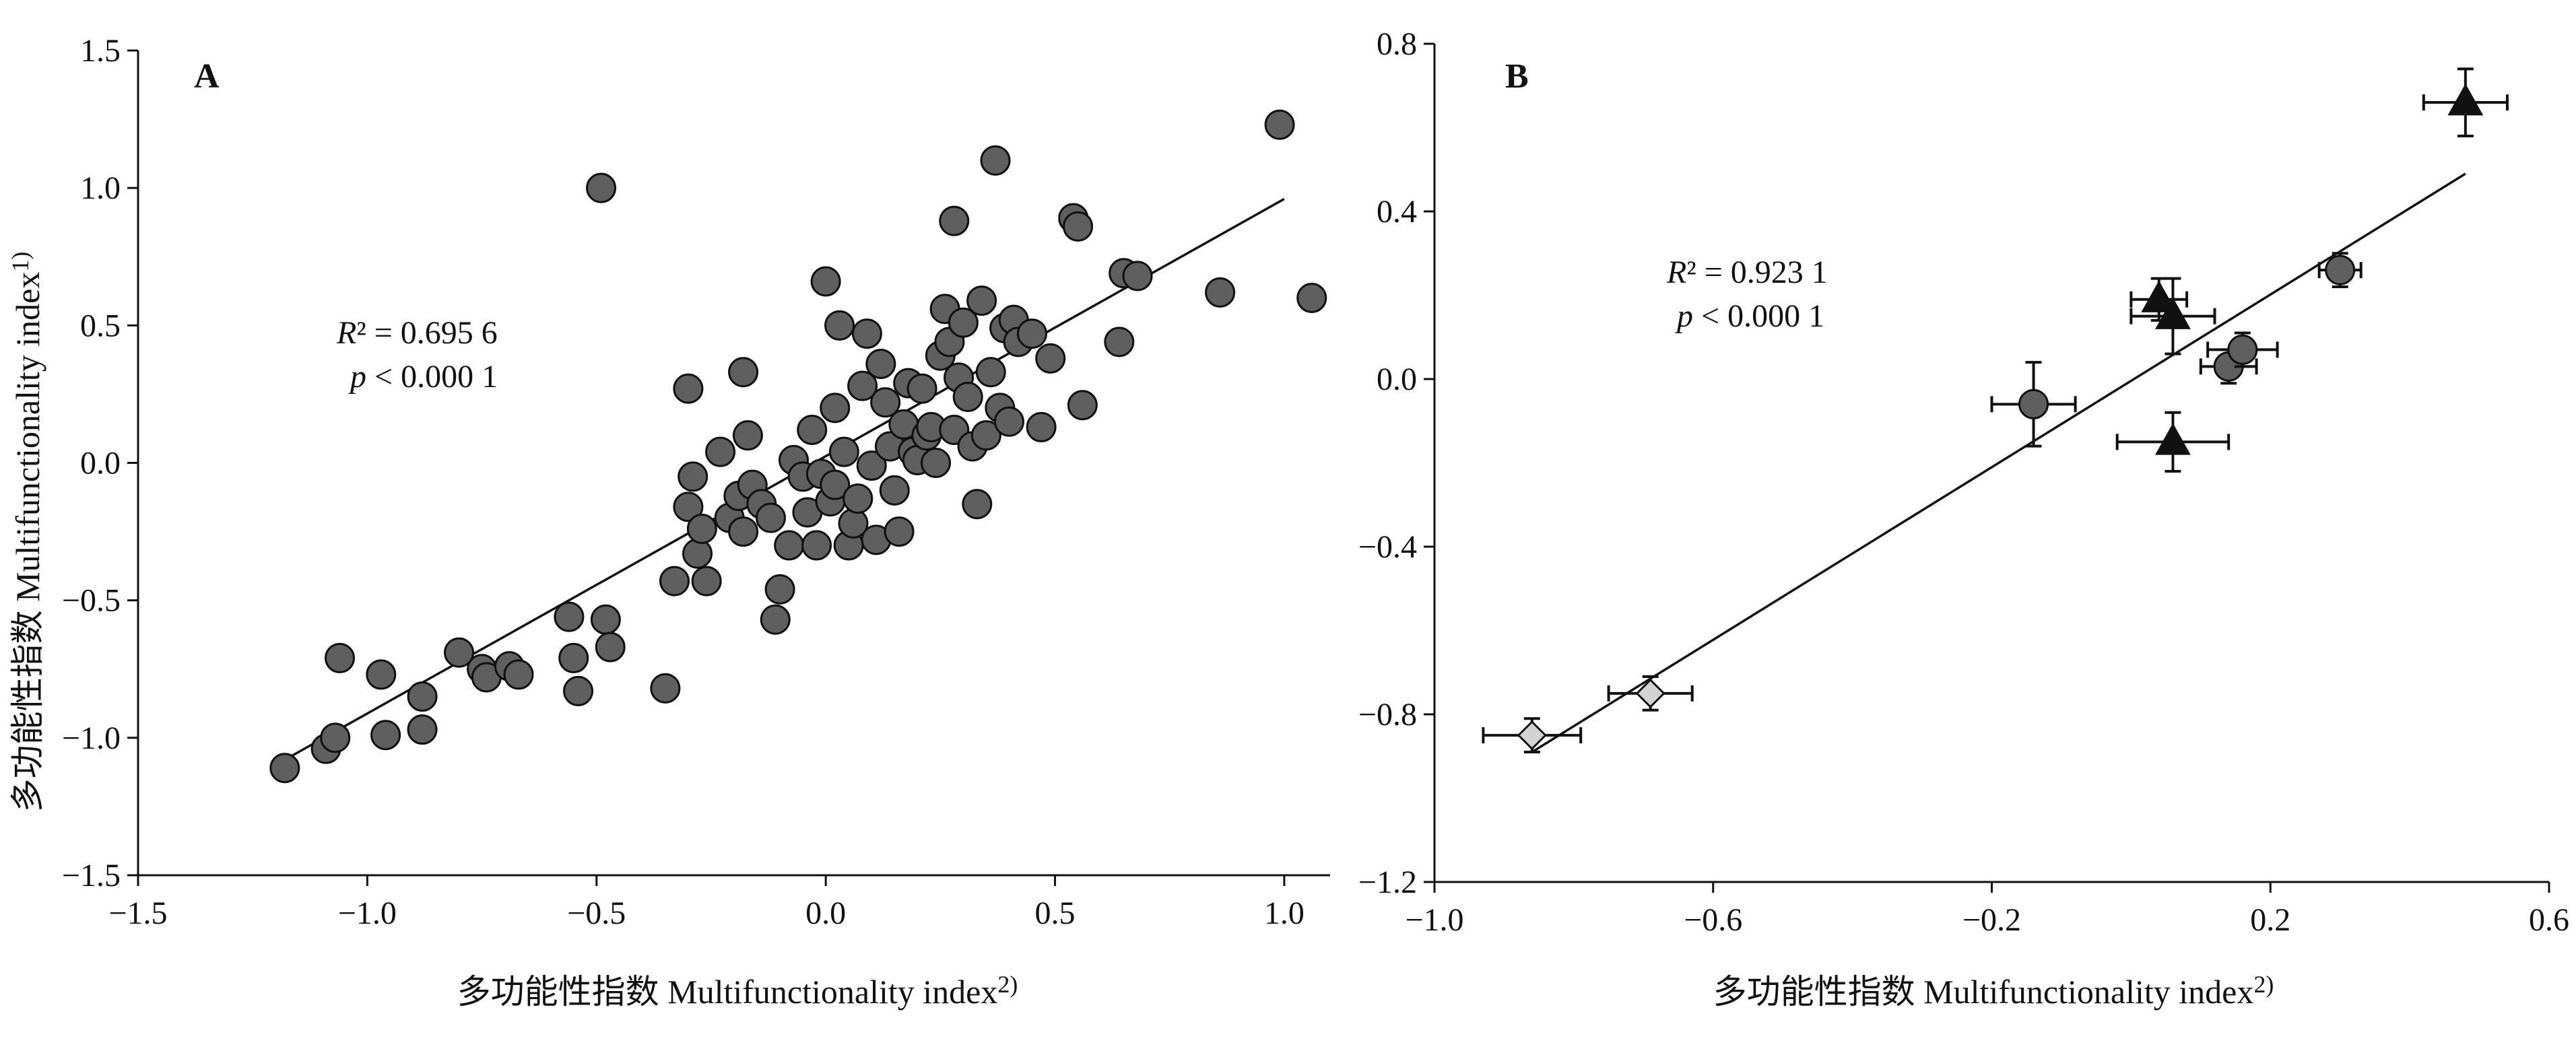 The width and height of the screenshot is (2576, 1055). Describe the element at coordinates (1284, 913) in the screenshot. I see `panel-a-x-tick-label: 1.0` at that location.